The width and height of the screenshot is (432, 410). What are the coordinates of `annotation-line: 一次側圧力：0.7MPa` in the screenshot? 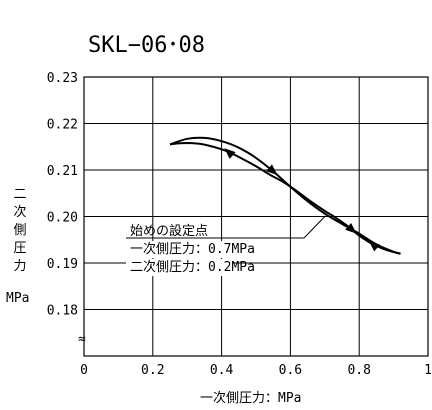 It's located at (192, 249).